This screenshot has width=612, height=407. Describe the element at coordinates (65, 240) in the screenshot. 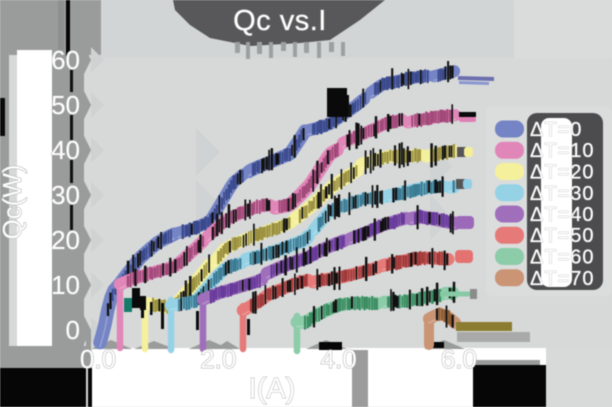

I see `svg-text: 20` at that location.